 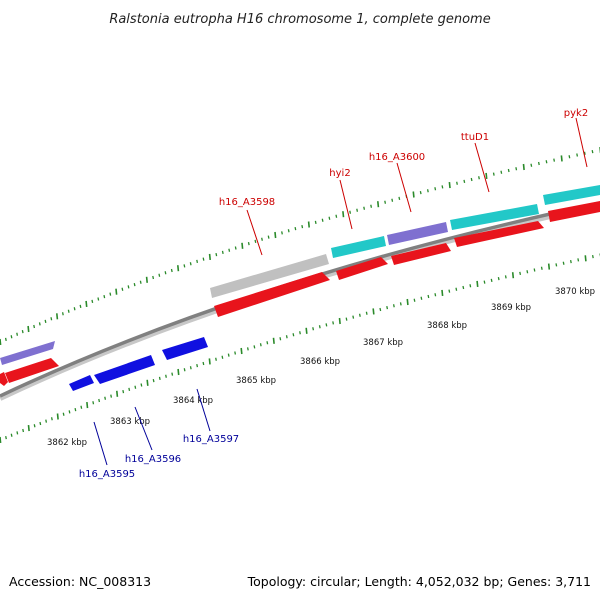 I want to click on cds-forward-h16-A3600, so click(x=421, y=254).